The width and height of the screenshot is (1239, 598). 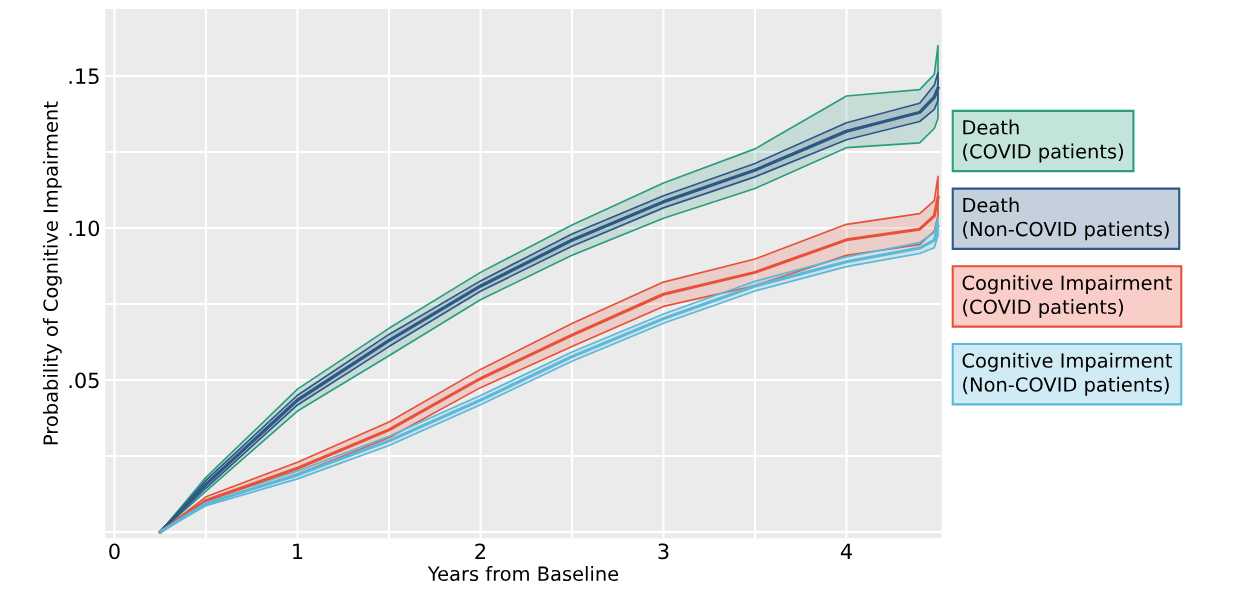 I want to click on text: Death (Non-COVID patients), so click(x=1066, y=219).